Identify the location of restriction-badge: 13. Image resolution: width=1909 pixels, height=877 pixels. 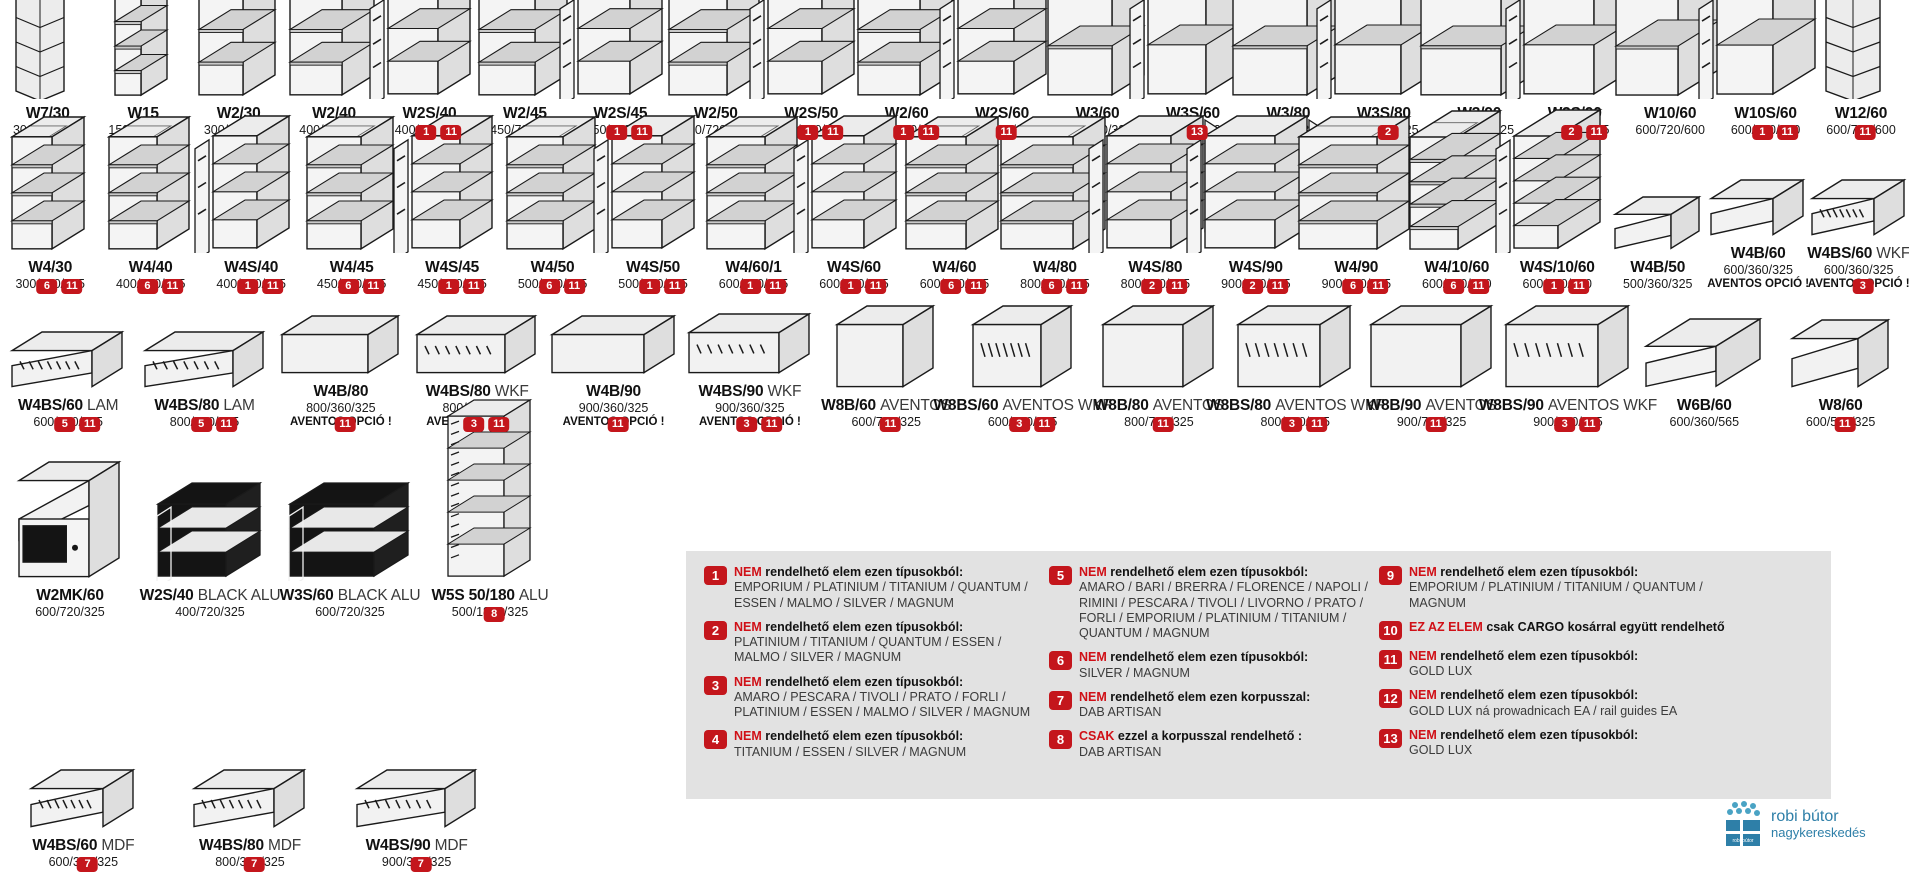
(1197, 132).